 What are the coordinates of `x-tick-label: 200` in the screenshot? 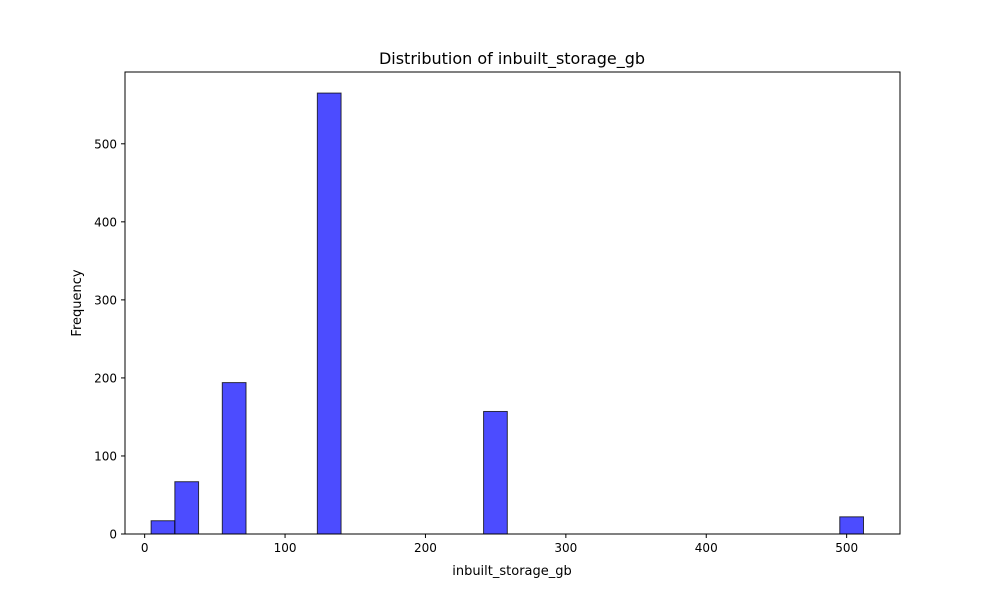 It's located at (425, 548).